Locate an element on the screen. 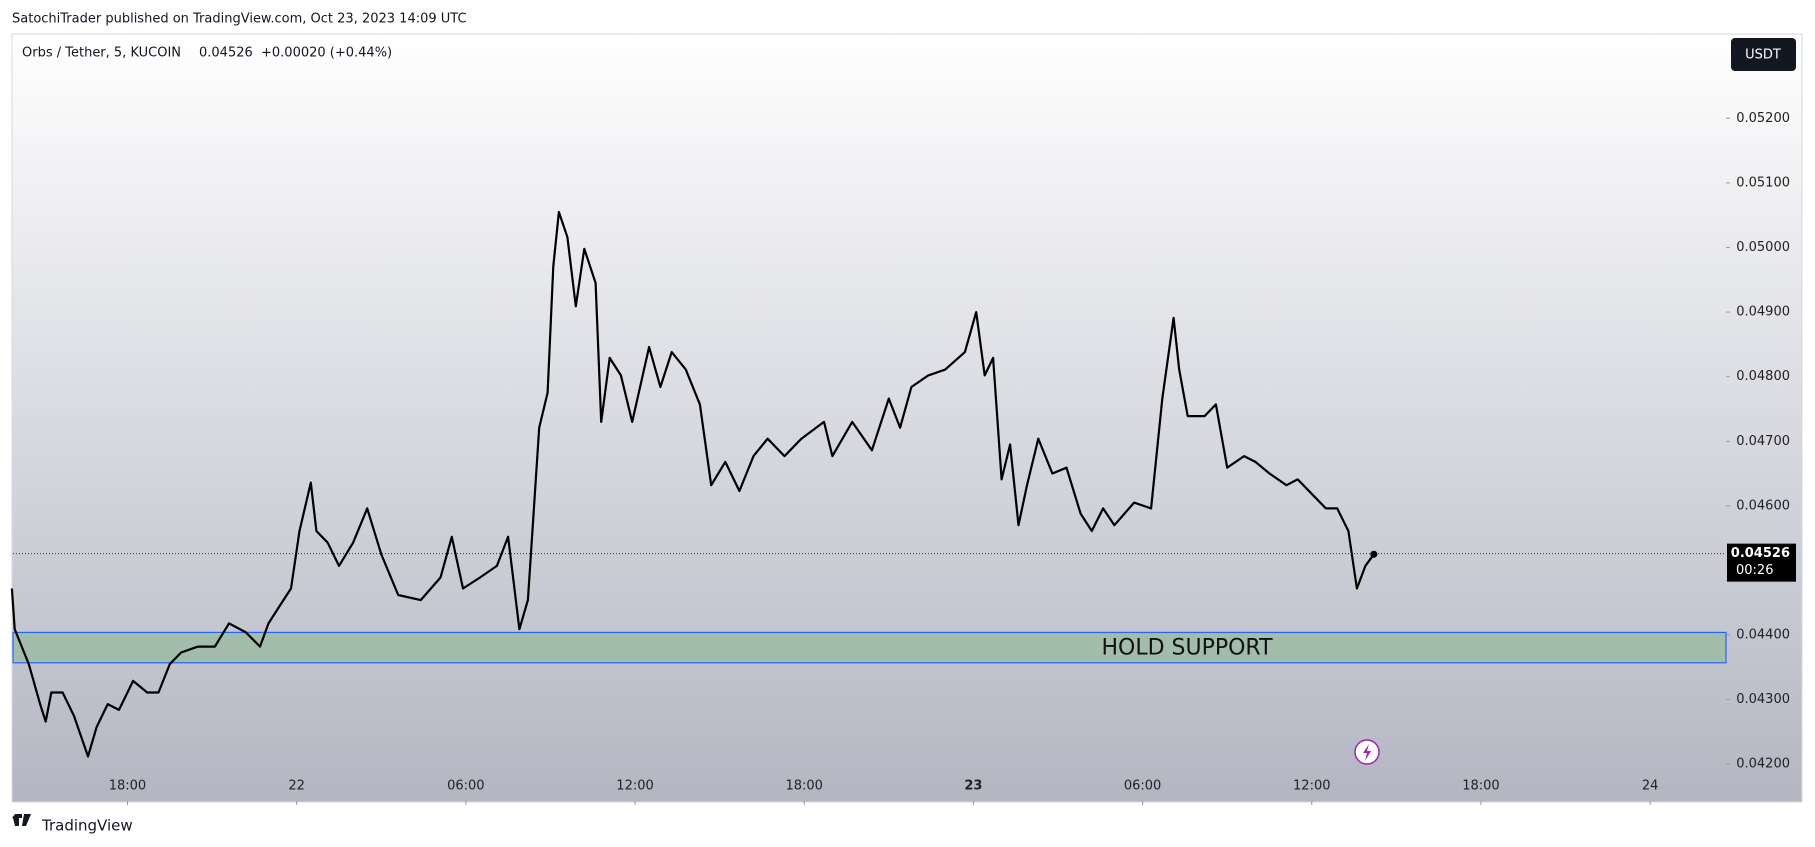 The image size is (1815, 847). y-tick-label: 0.05000 is located at coordinates (1763, 247).